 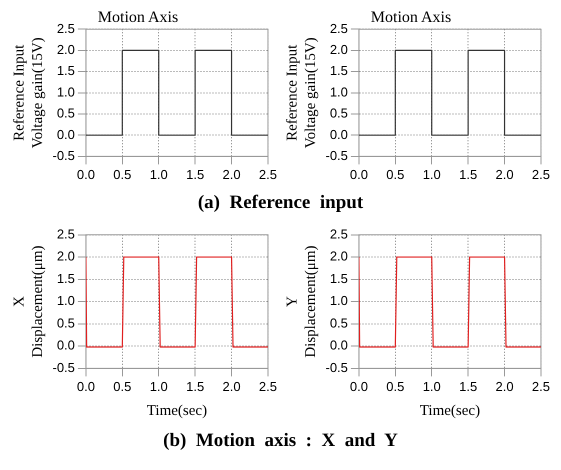 I want to click on y-axis-title: Y Displacement(μm), so click(x=302, y=302).